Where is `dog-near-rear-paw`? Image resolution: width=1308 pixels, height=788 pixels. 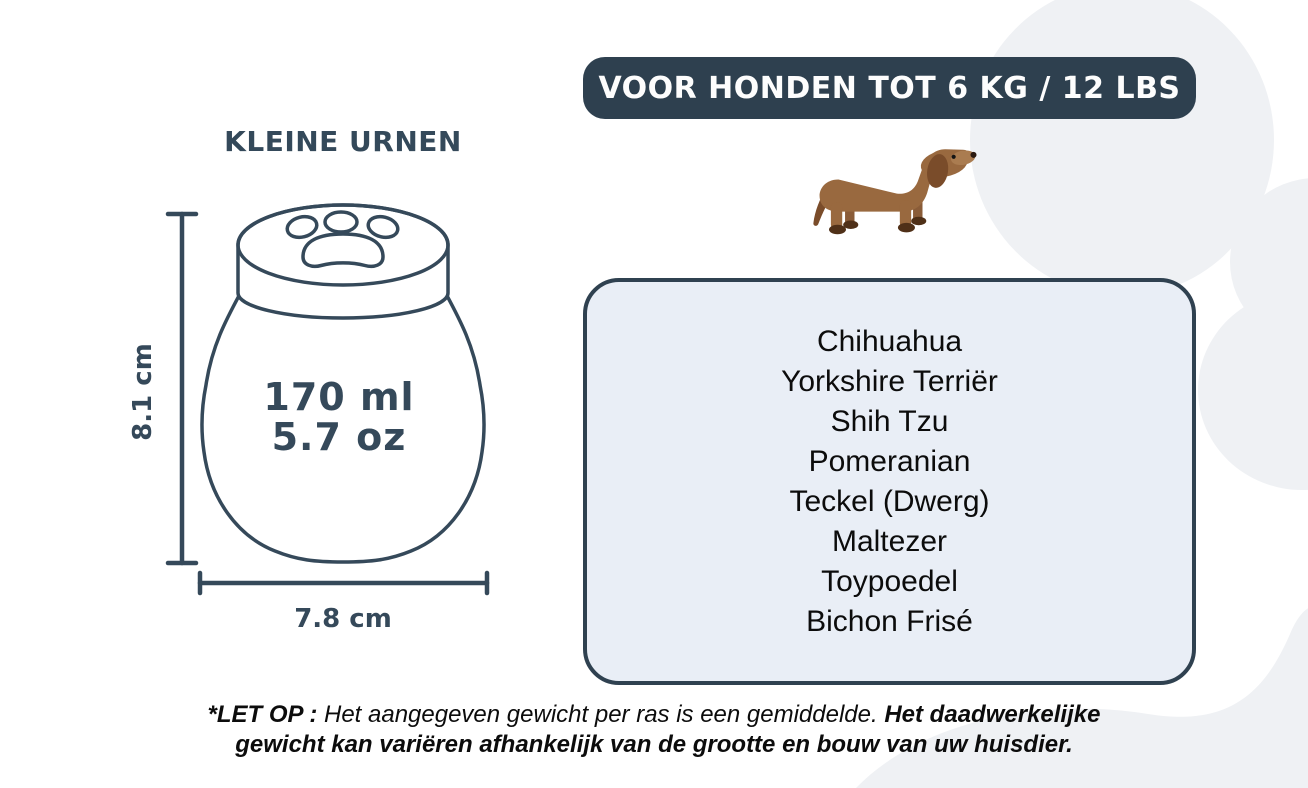 dog-near-rear-paw is located at coordinates (837, 229).